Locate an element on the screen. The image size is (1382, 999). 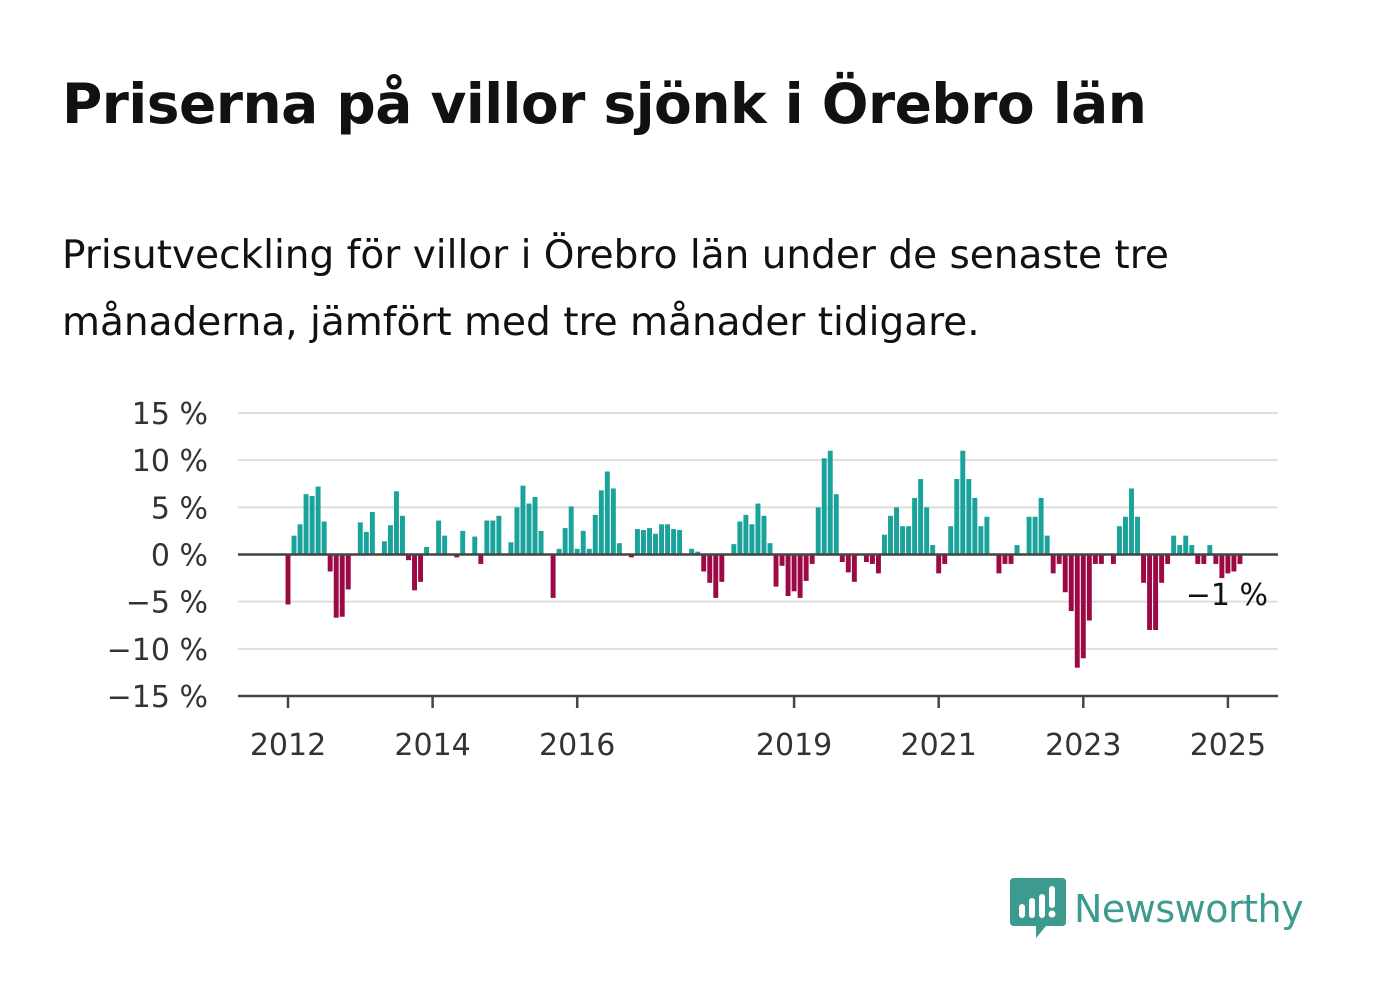
newsworthy-logo-icon is located at coordinates (1038, 908).